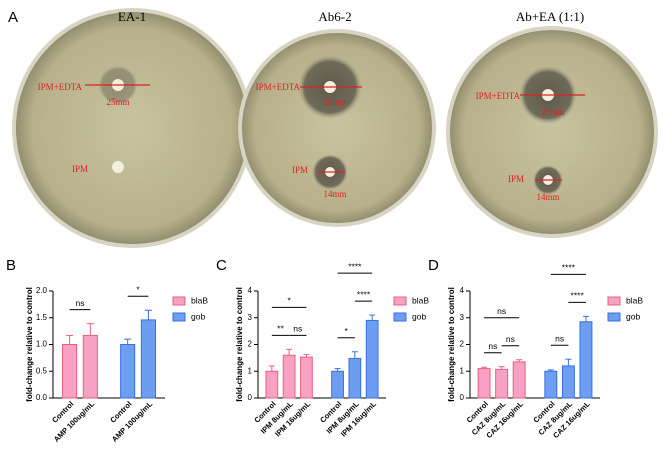  Describe the element at coordinates (552, 112) in the screenshot. I see `plate-annotation: 22mm` at that location.